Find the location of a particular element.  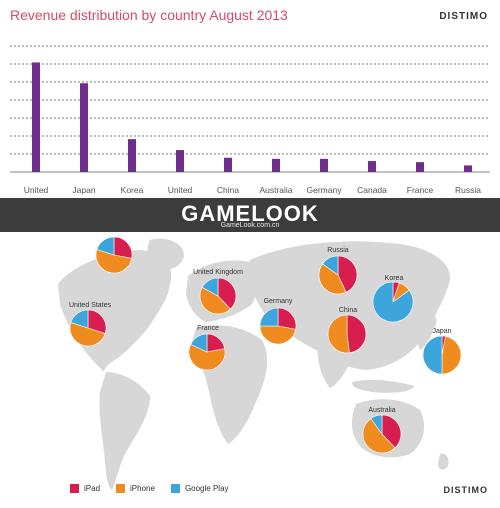

distimo-logo-bottom: DISTIMO is located at coordinates (465, 490).